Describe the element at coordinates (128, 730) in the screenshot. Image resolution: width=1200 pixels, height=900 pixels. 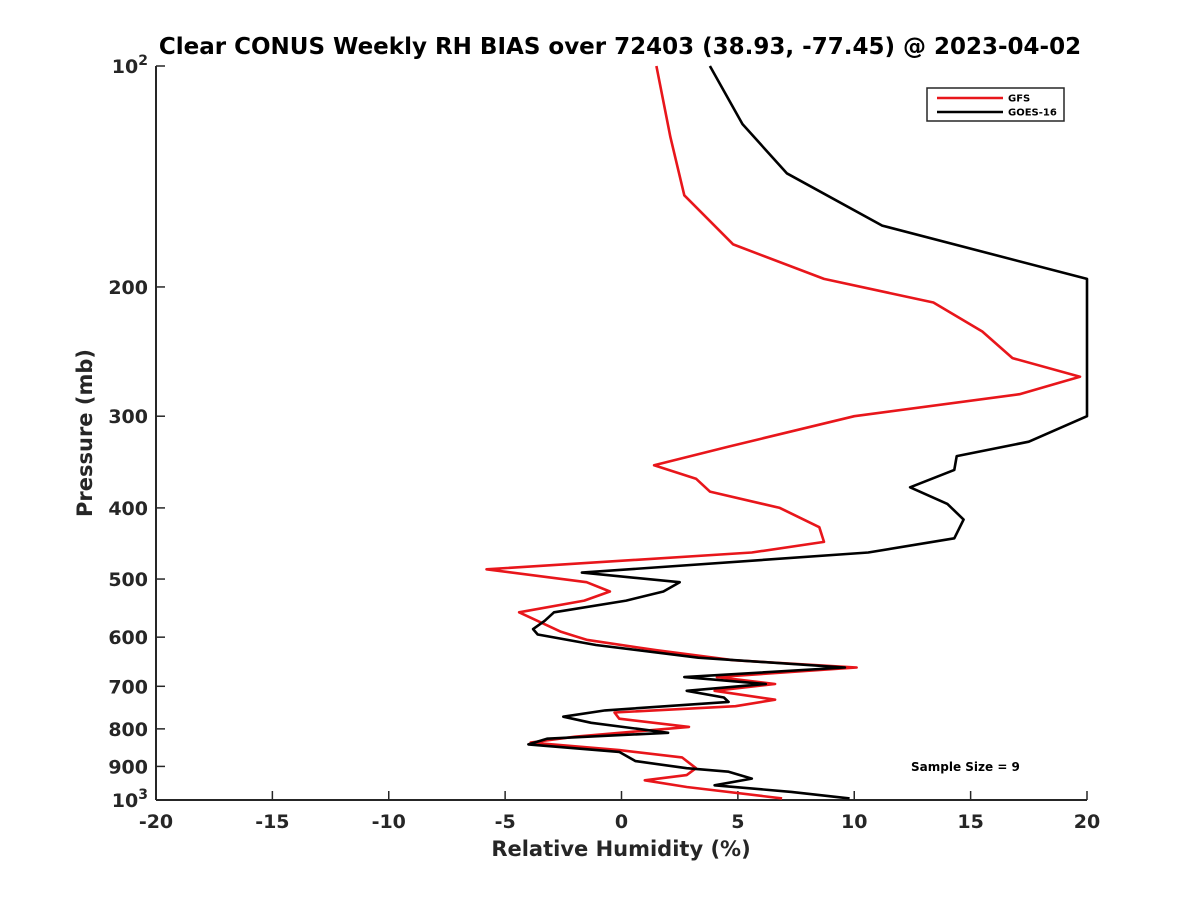
I see `y-tick-label: 800` at that location.